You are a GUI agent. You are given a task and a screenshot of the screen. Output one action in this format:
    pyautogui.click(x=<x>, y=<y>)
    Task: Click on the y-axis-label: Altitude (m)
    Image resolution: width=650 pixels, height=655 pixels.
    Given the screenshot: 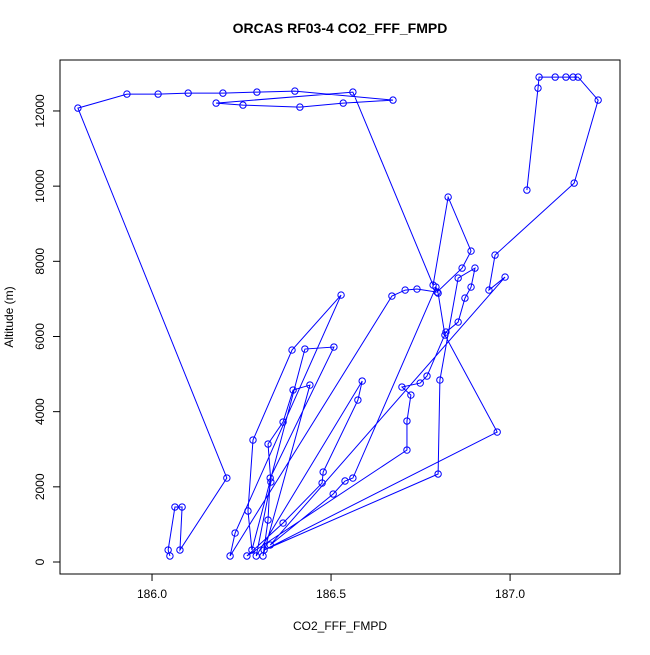 What is the action you would take?
    pyautogui.click(x=9, y=316)
    